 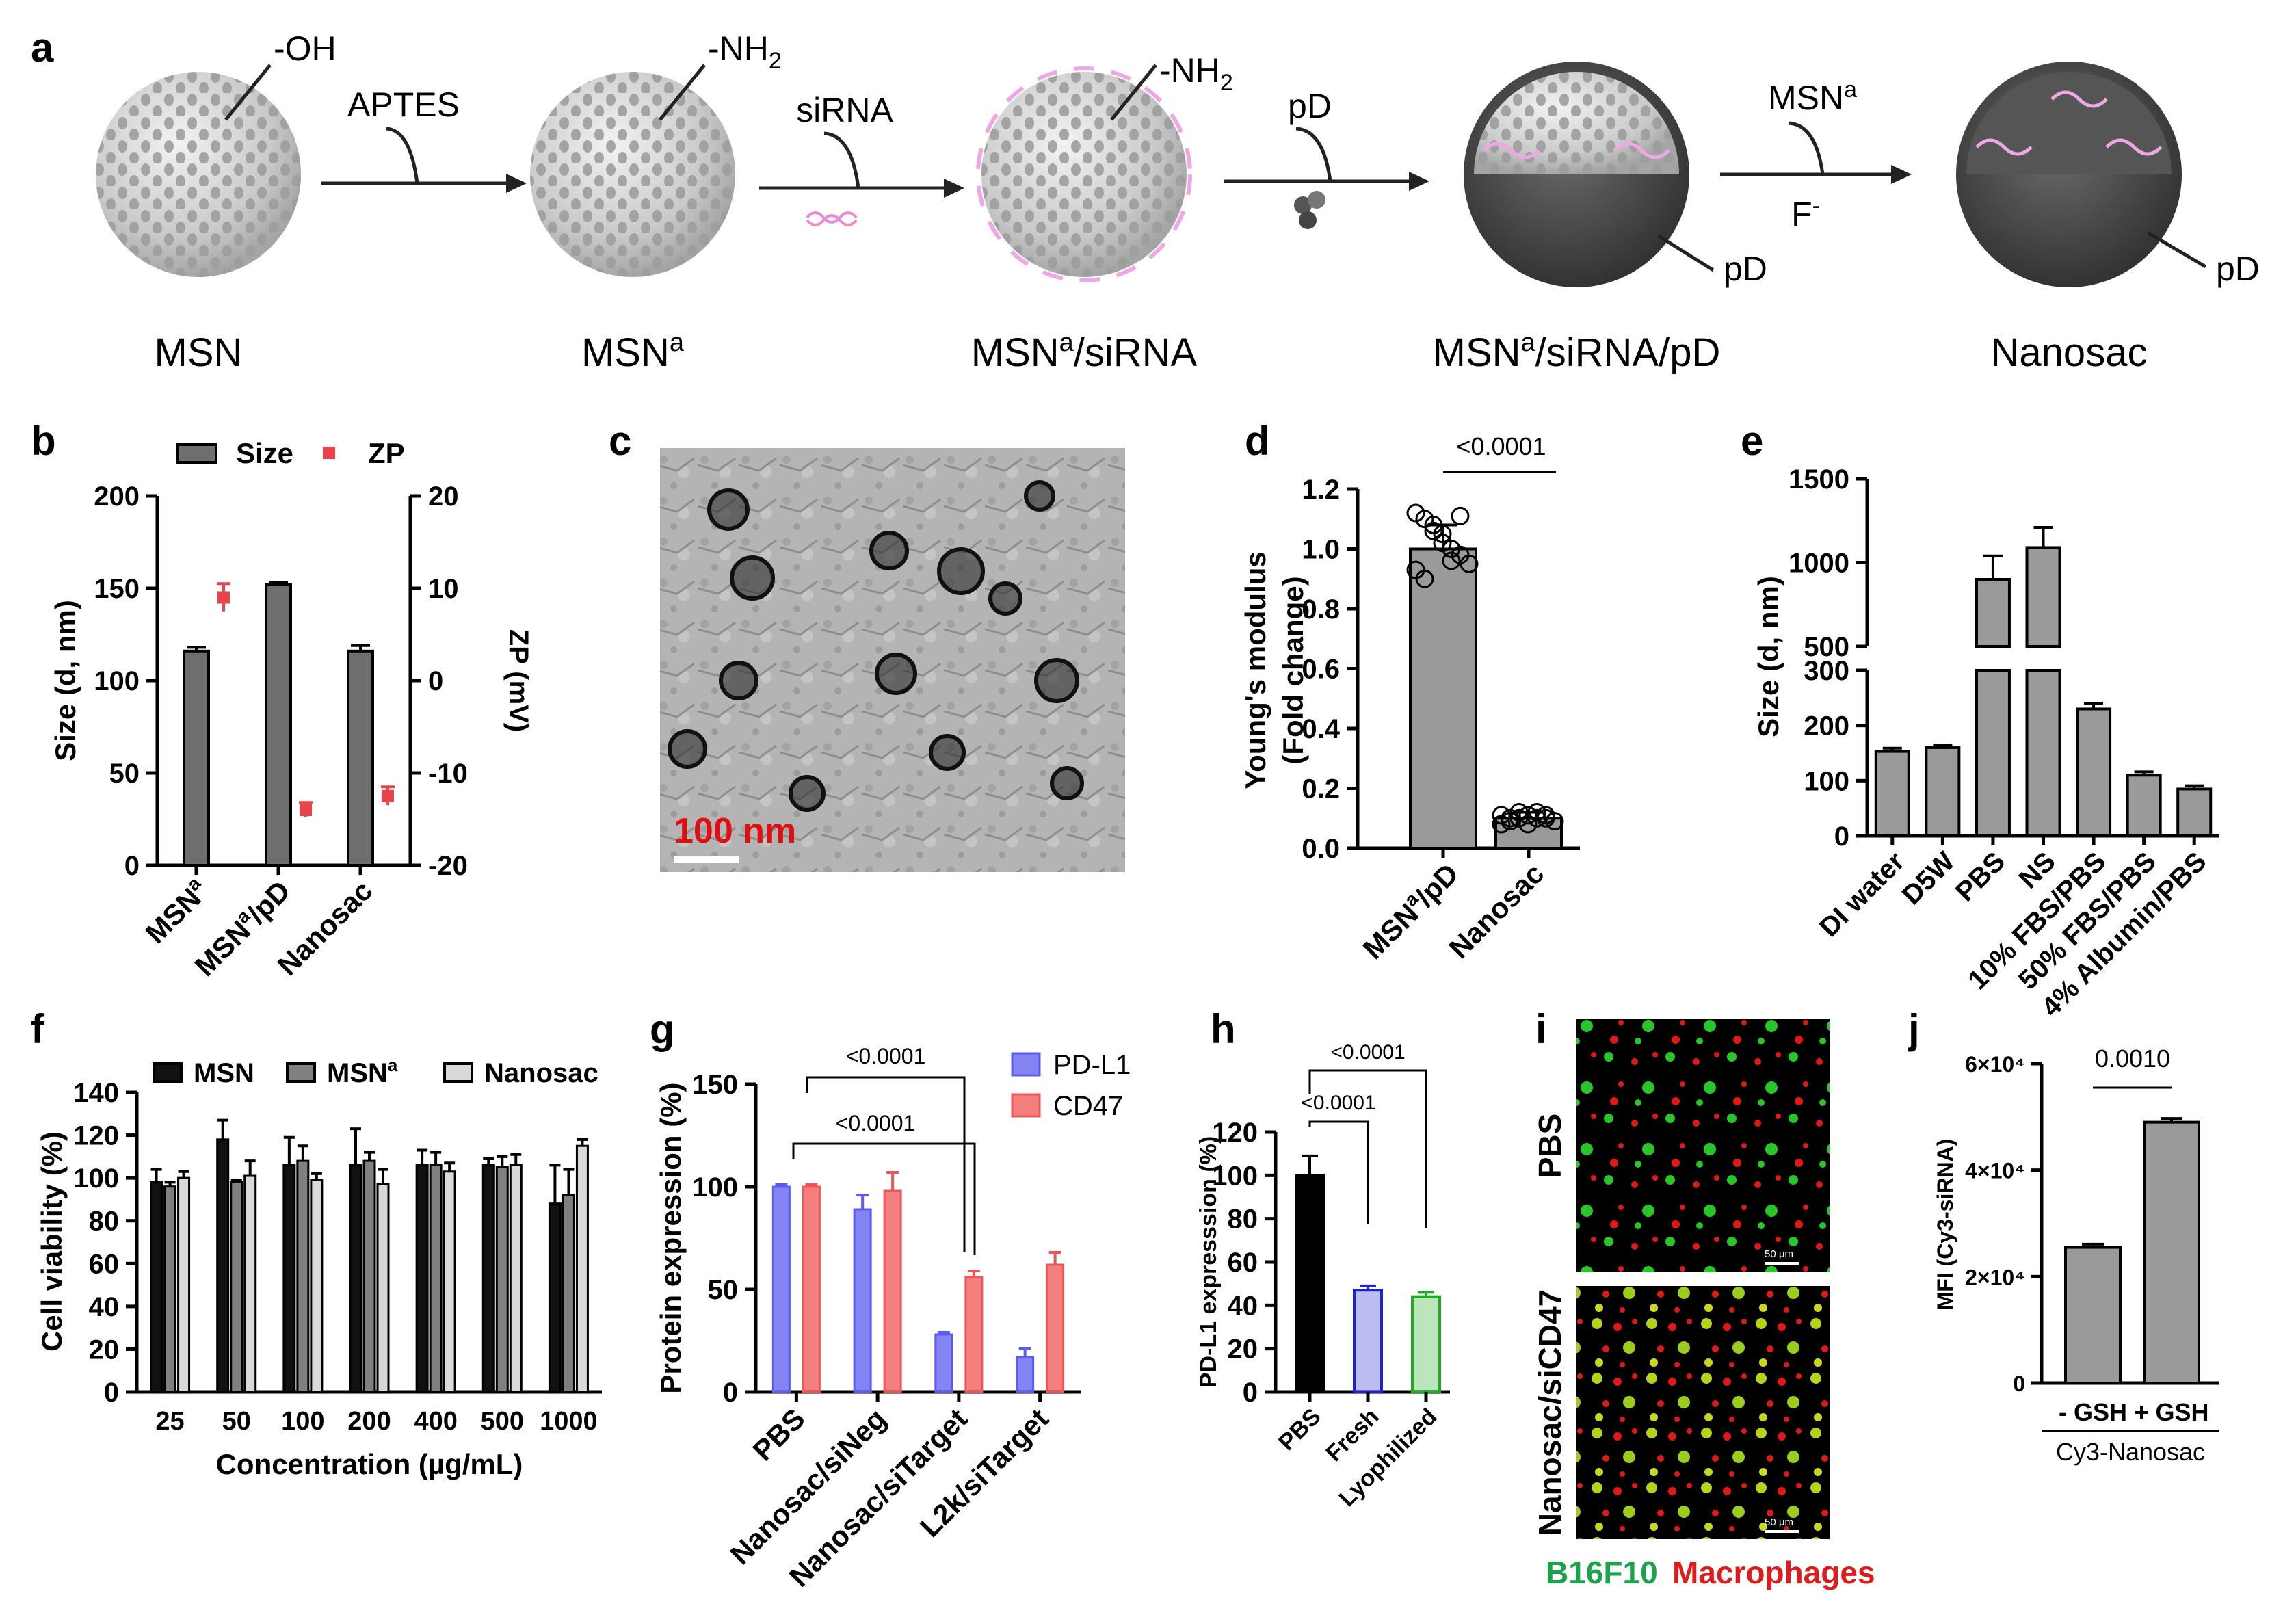 What do you see at coordinates (1310, 106) in the screenshot?
I see `reagent-pd: pD` at bounding box center [1310, 106].